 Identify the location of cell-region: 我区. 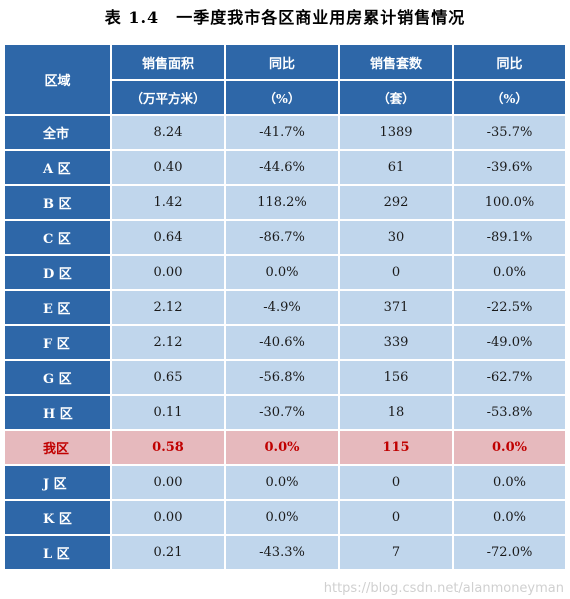
(57, 447).